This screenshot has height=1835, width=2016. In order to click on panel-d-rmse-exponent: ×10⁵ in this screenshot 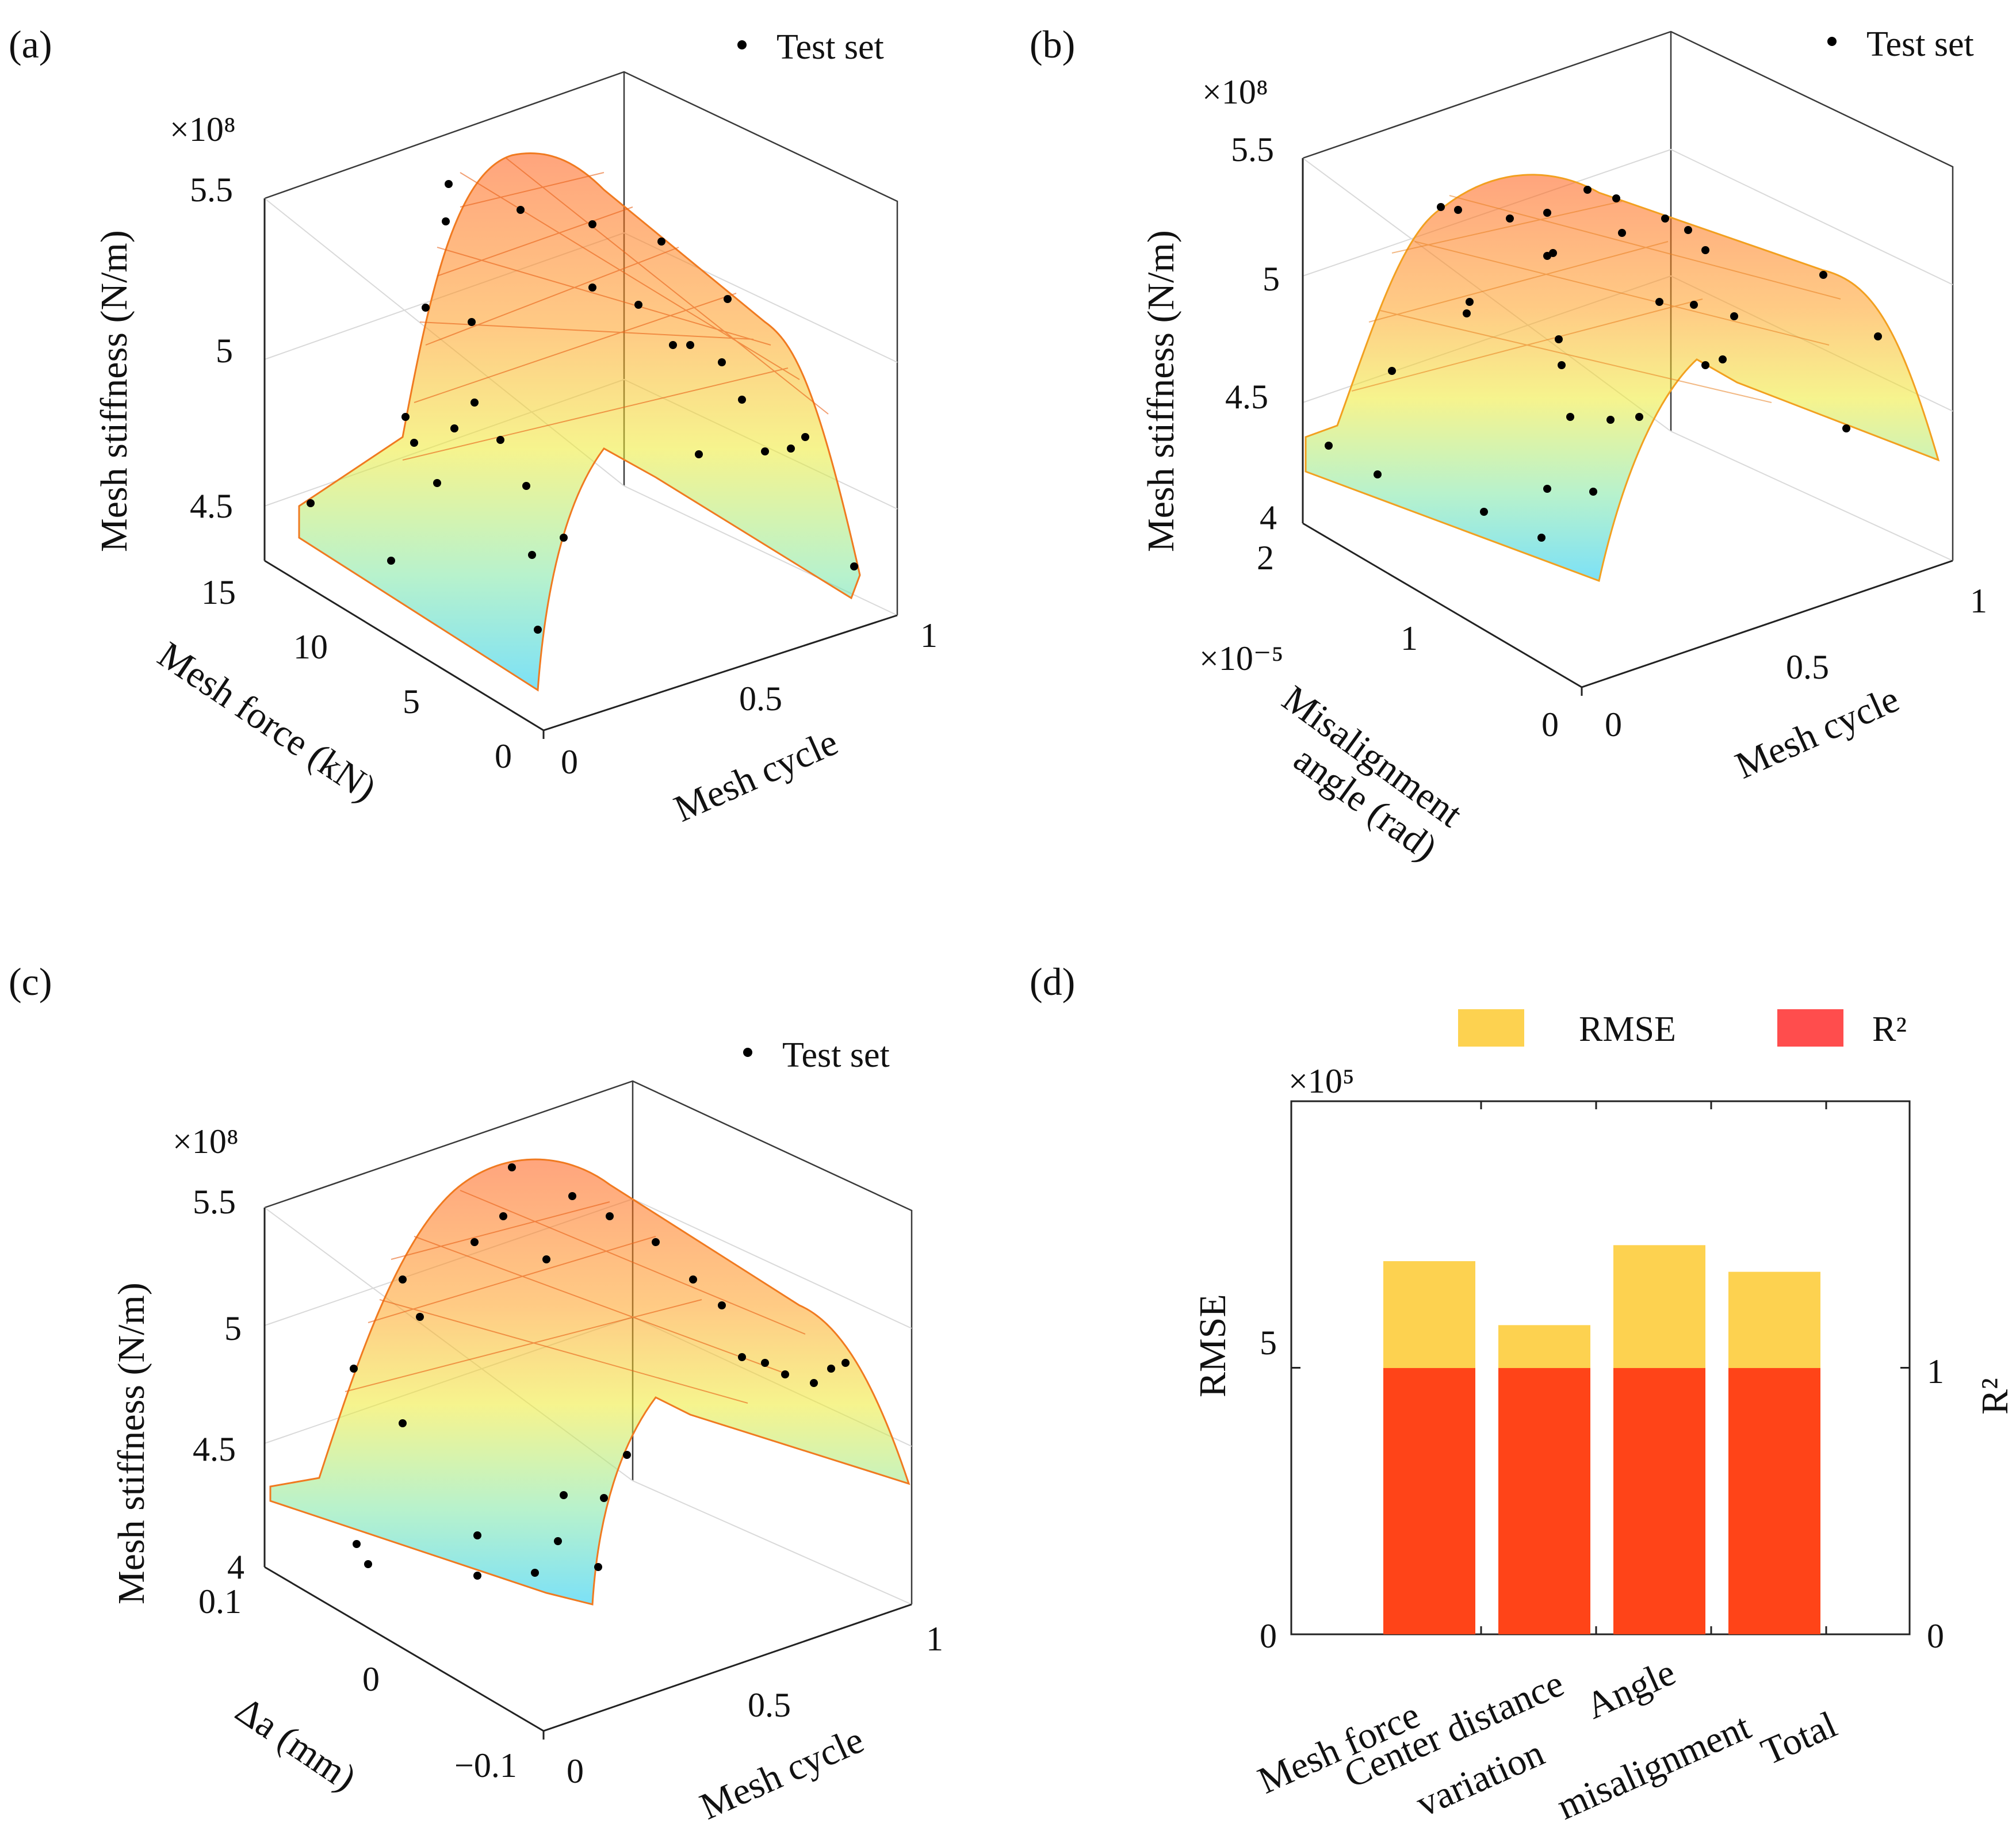, I will do `click(1321, 1081)`.